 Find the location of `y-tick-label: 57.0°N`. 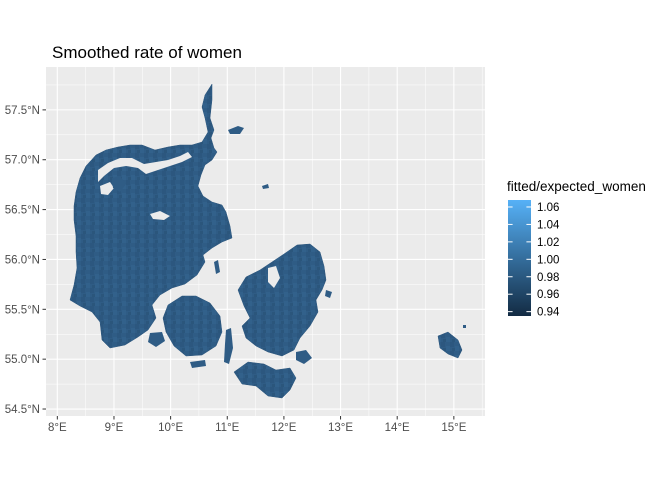

y-tick-label: 57.0°N is located at coordinates (22, 161).